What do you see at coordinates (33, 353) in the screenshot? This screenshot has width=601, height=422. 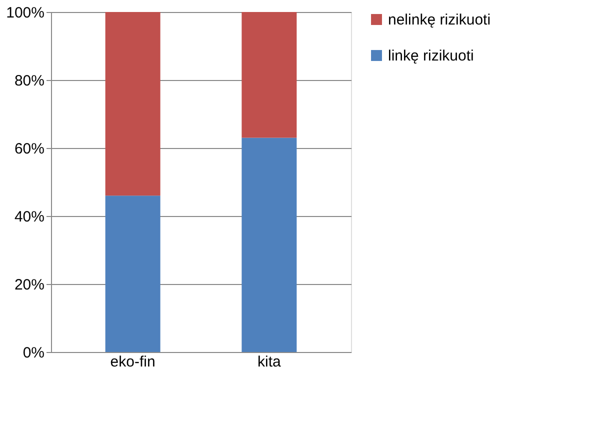 I see `y-tick-label: 0%` at bounding box center [33, 353].